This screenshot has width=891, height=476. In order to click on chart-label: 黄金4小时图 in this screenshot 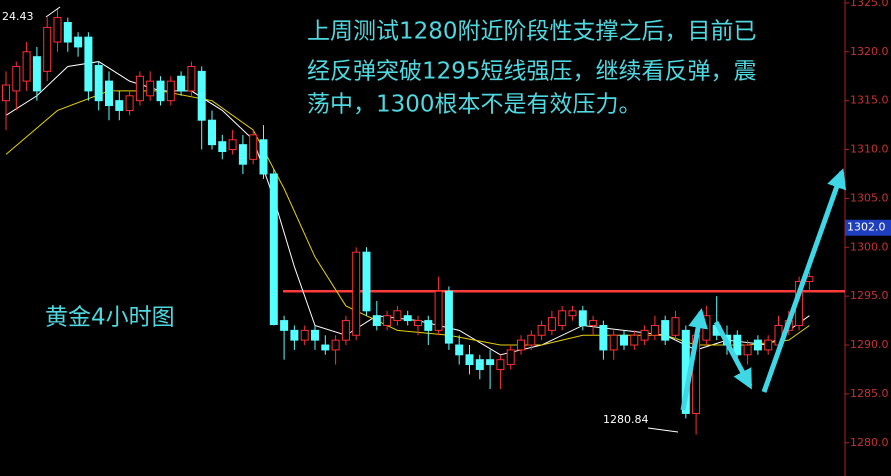, I will do `click(110, 318)`.